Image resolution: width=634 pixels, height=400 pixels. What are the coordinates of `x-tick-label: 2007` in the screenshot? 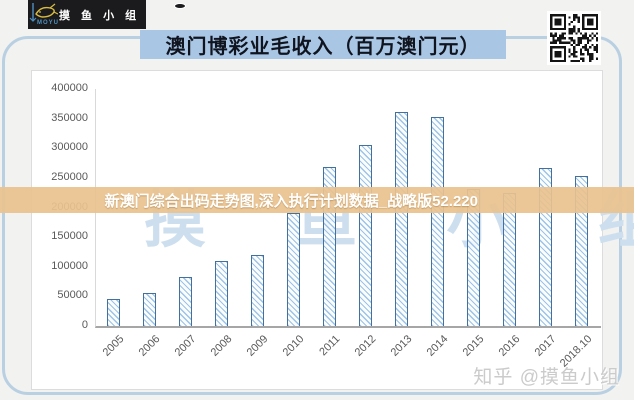 It's located at (185, 346).